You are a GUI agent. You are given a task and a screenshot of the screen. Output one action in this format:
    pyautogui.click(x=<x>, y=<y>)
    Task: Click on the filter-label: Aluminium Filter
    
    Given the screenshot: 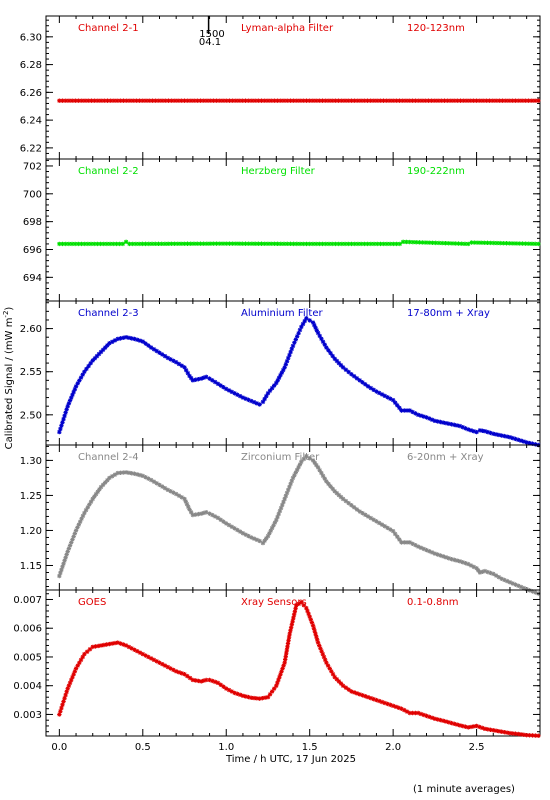 What is the action you would take?
    pyautogui.click(x=282, y=313)
    